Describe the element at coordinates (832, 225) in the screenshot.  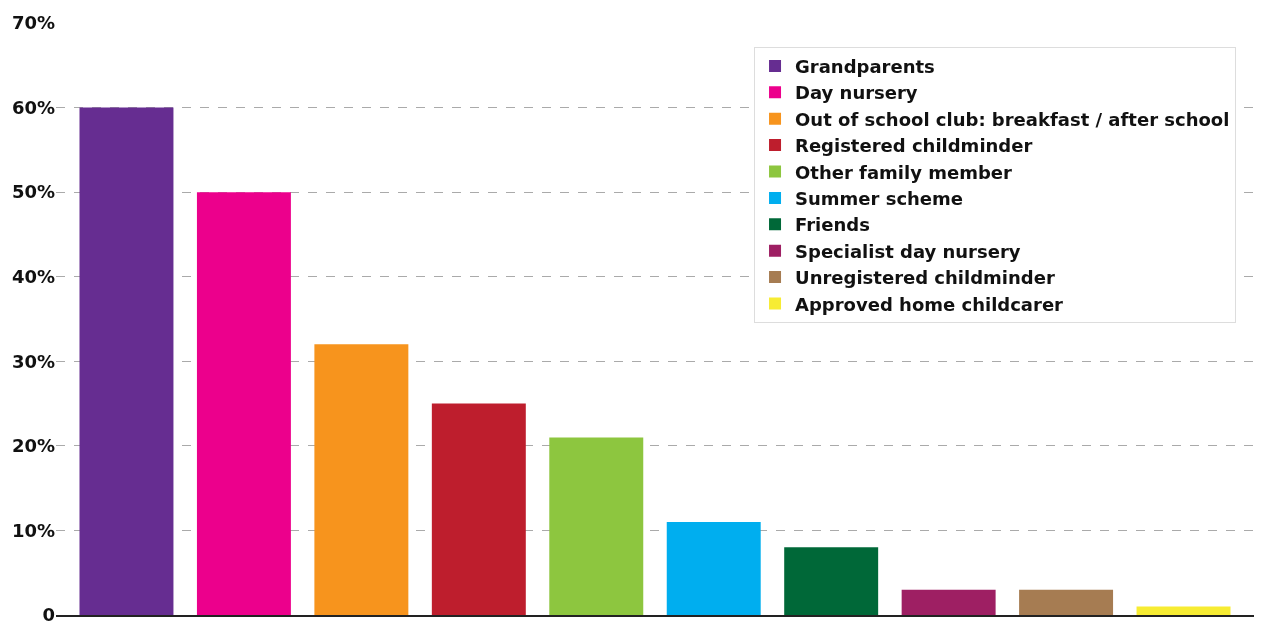
I see `legend-label: Friends` at that location.